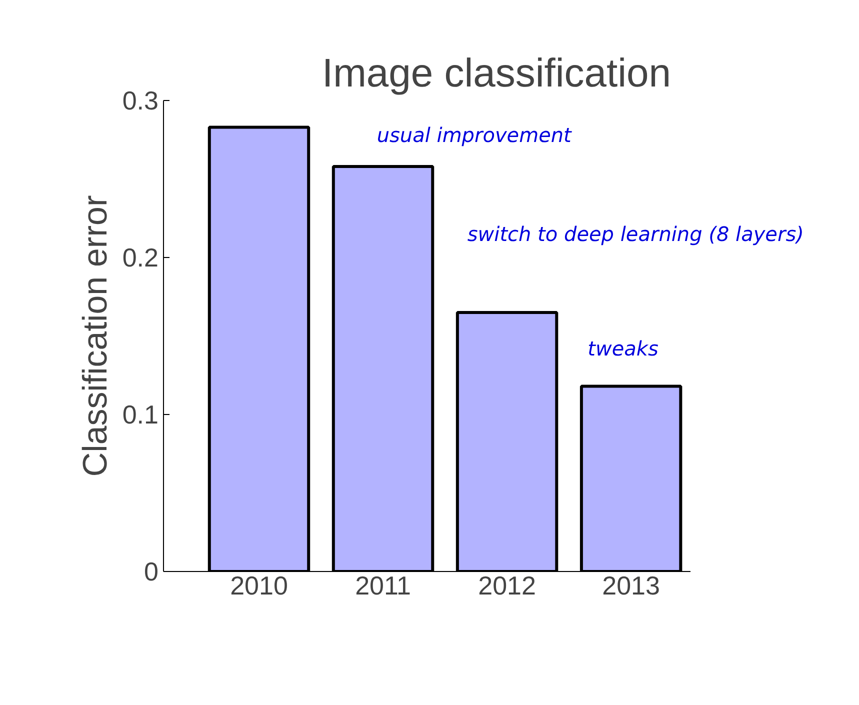 The image size is (859, 705). I want to click on y-tick-label: 0, so click(151, 571).